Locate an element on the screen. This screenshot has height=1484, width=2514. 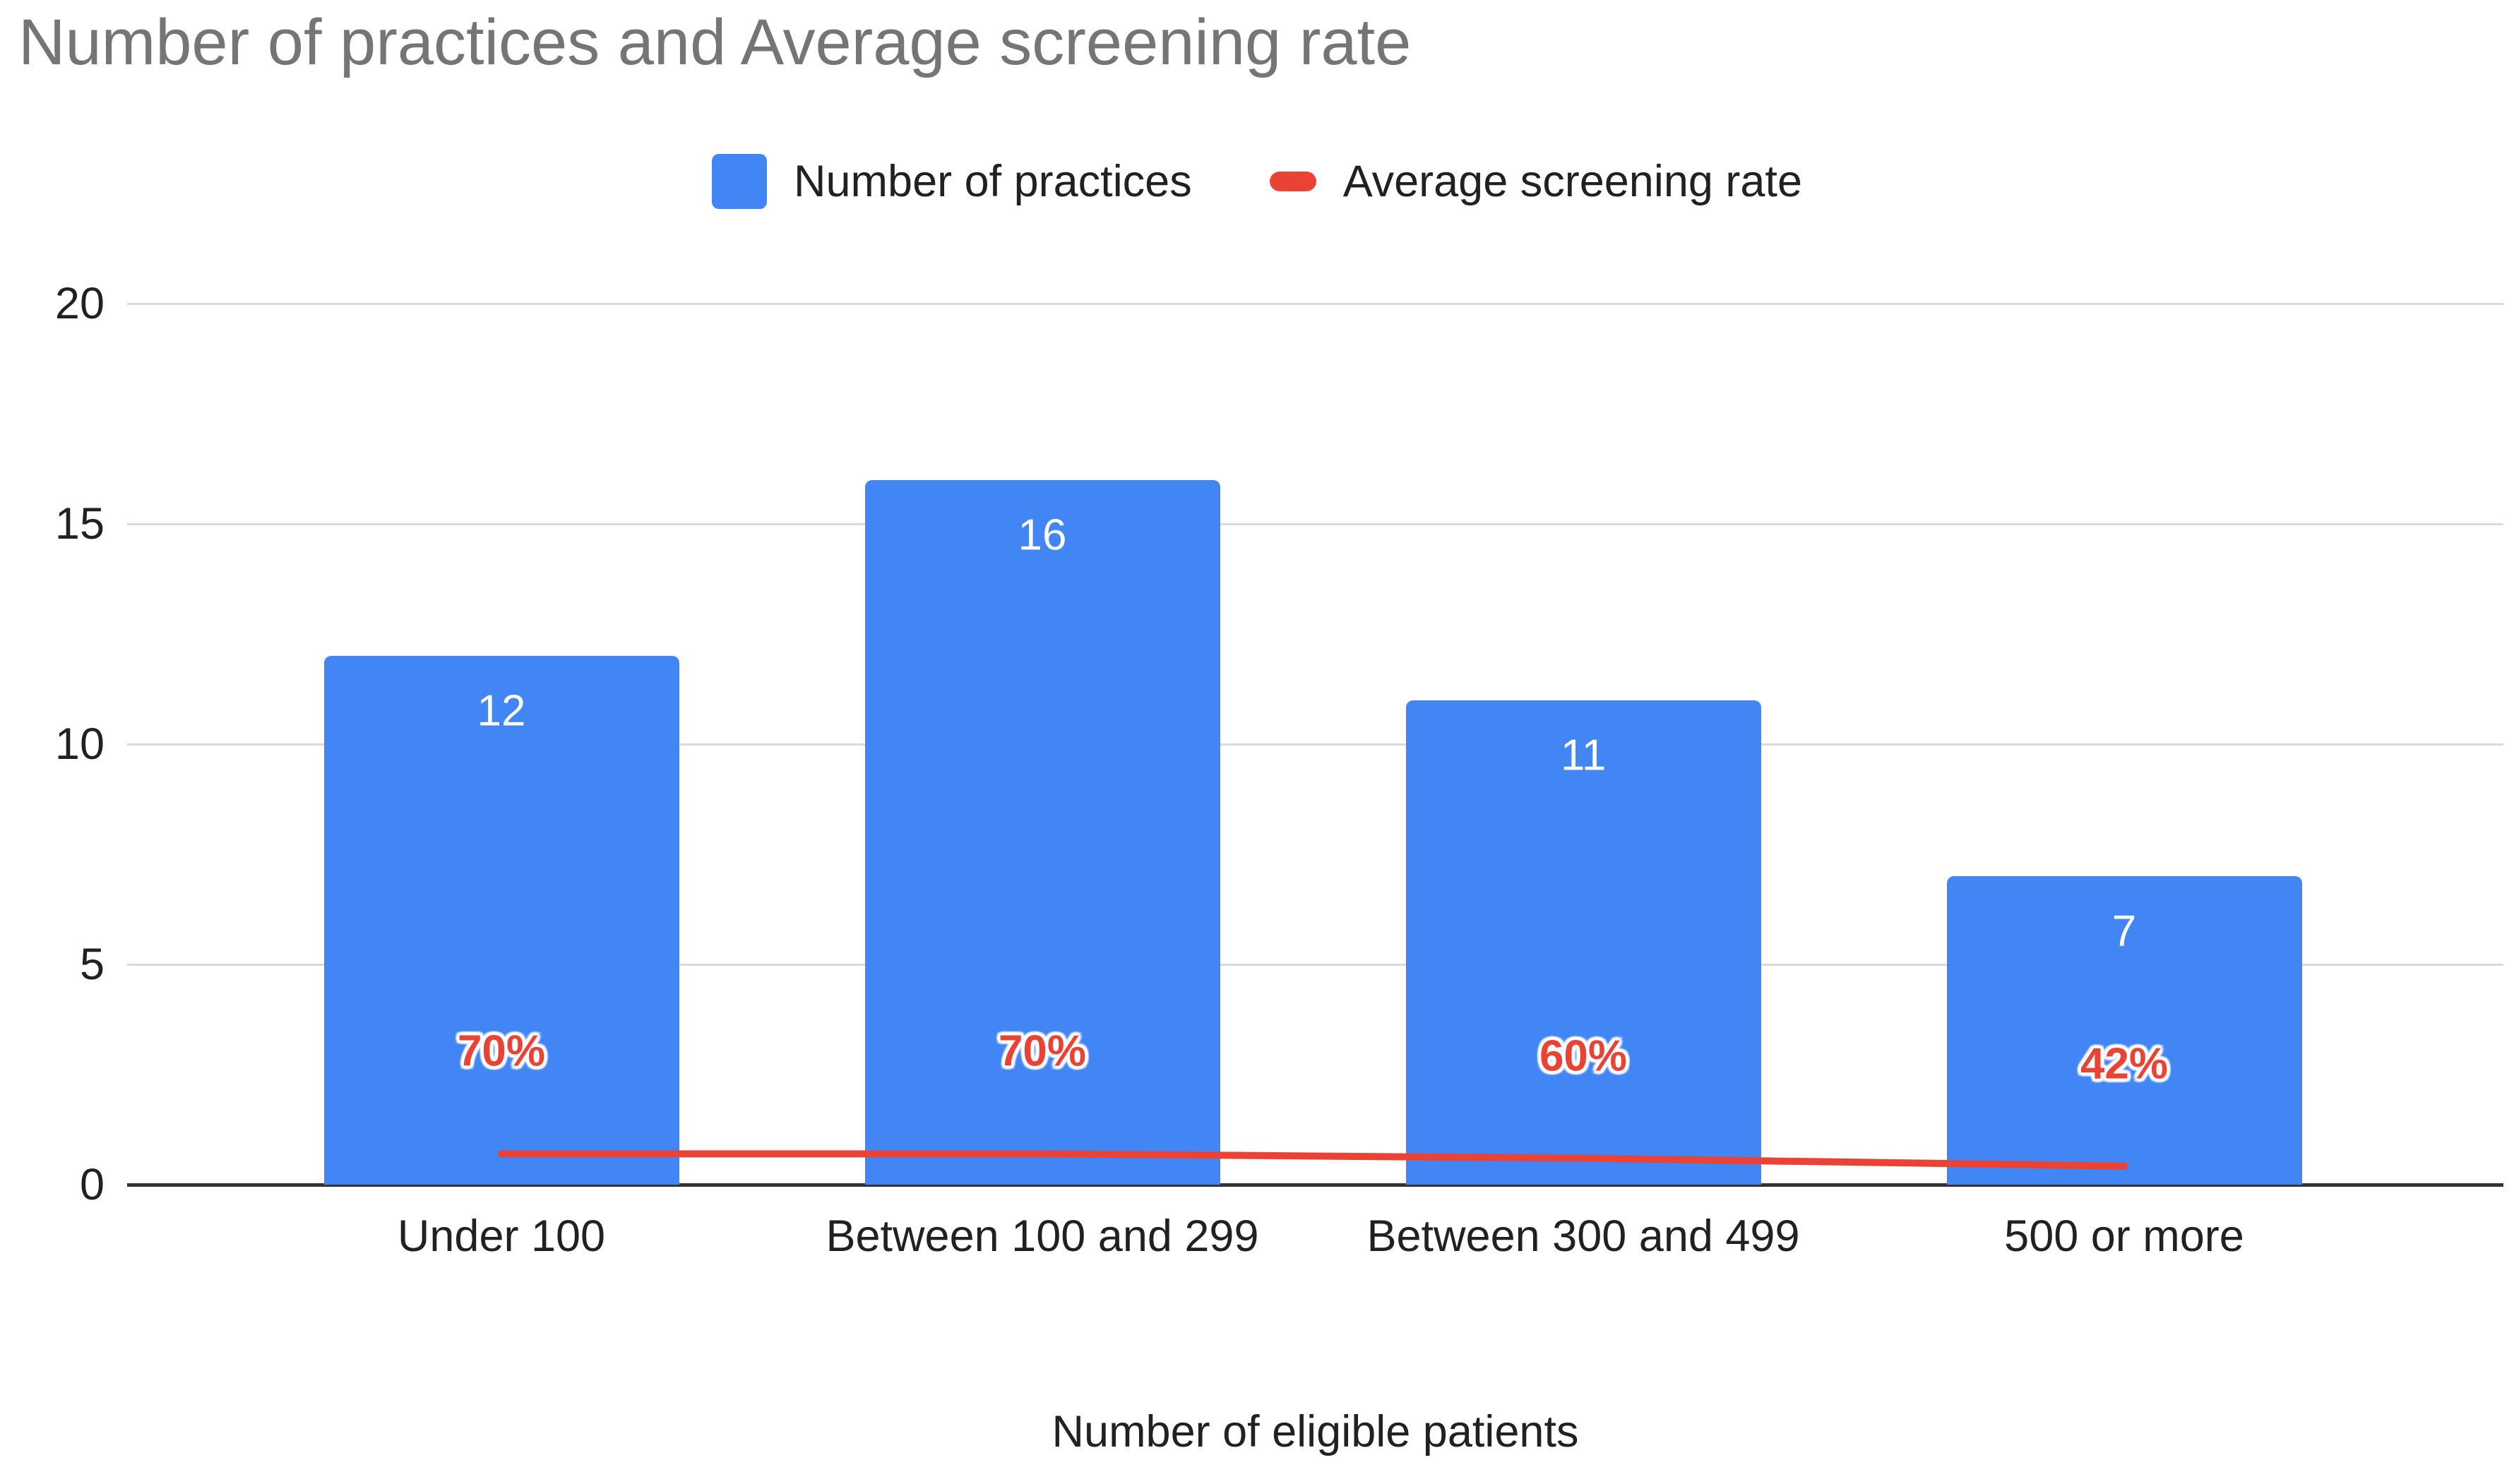
legend-label: Number of practices is located at coordinates (993, 181).